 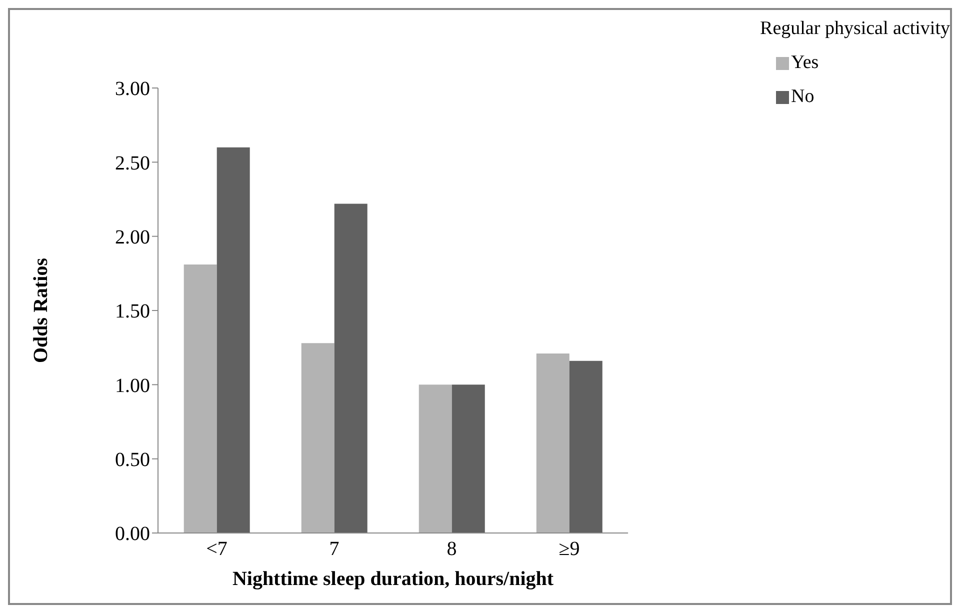 What do you see at coordinates (802, 97) in the screenshot?
I see `legend-label: No` at bounding box center [802, 97].